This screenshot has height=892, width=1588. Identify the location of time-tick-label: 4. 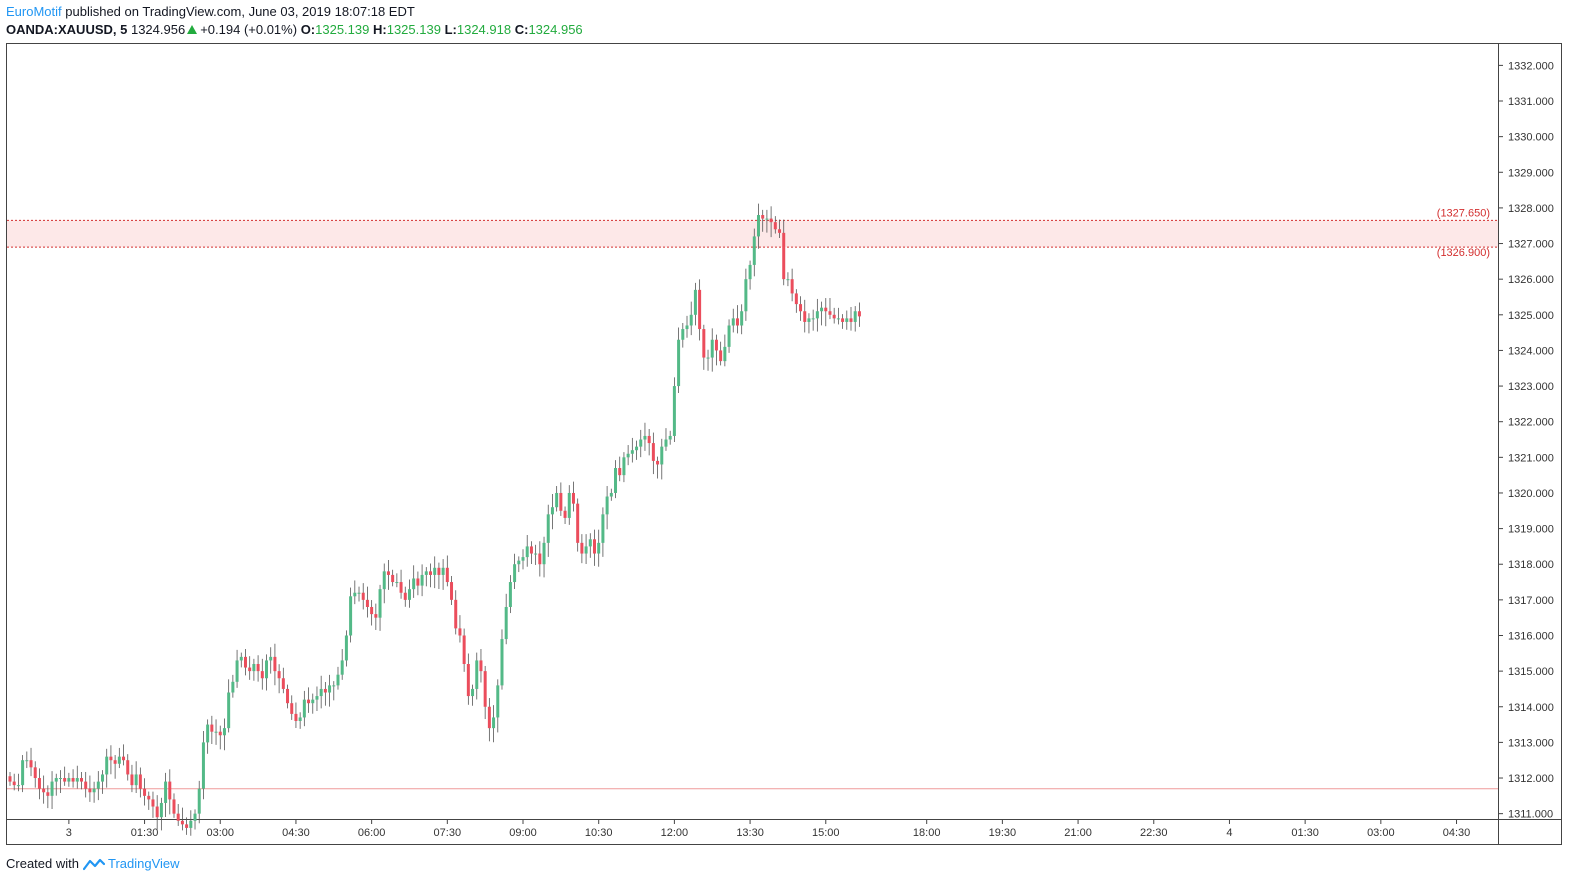
(1229, 833).